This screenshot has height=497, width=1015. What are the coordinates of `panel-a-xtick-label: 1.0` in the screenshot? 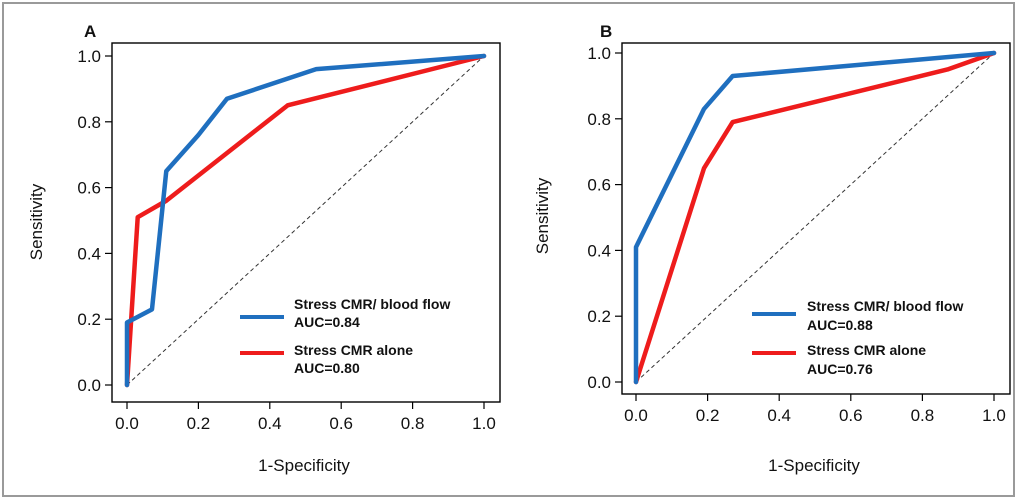 It's located at (484, 423).